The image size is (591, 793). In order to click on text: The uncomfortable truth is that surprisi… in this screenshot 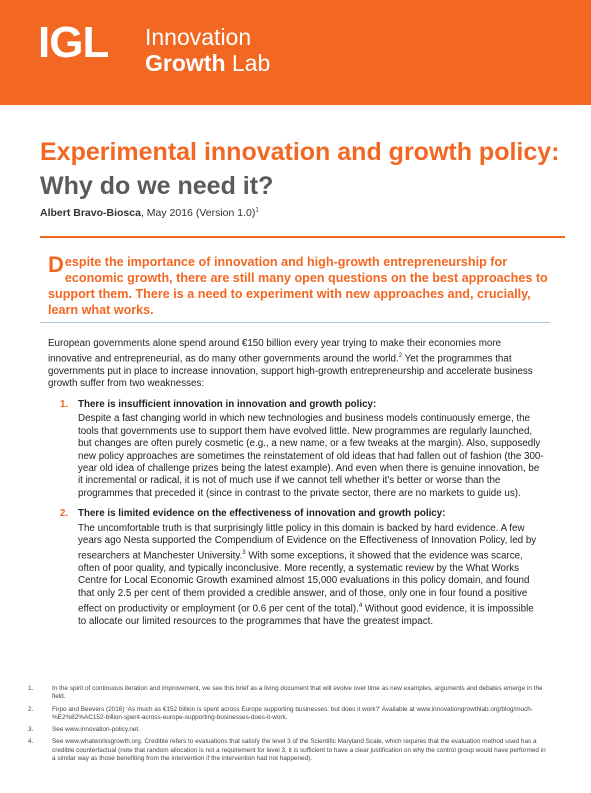, I will do `click(307, 542)`.